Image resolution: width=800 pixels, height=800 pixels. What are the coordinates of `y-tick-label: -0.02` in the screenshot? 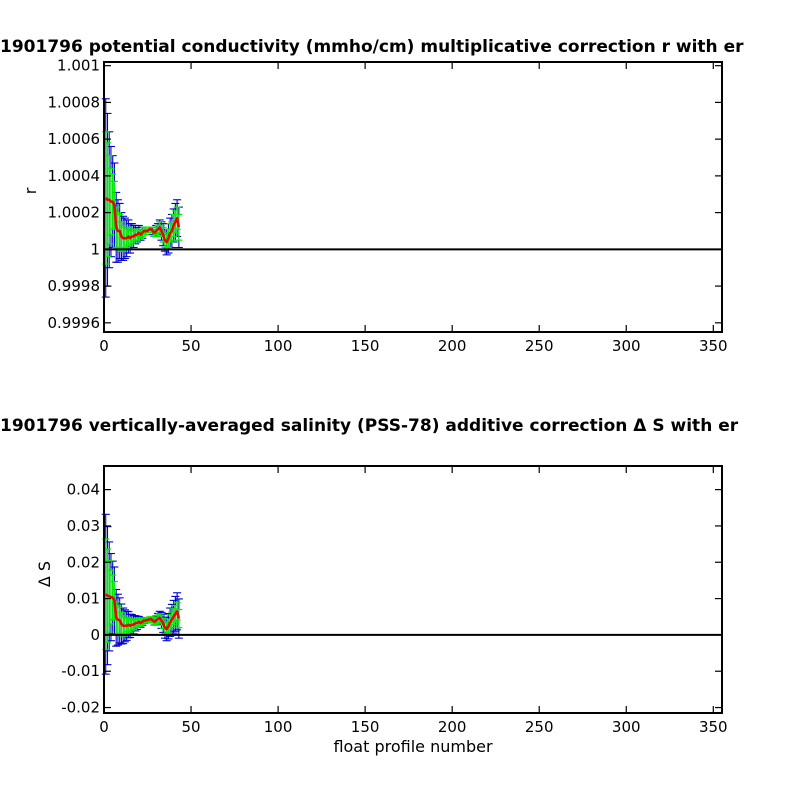 It's located at (80, 708).